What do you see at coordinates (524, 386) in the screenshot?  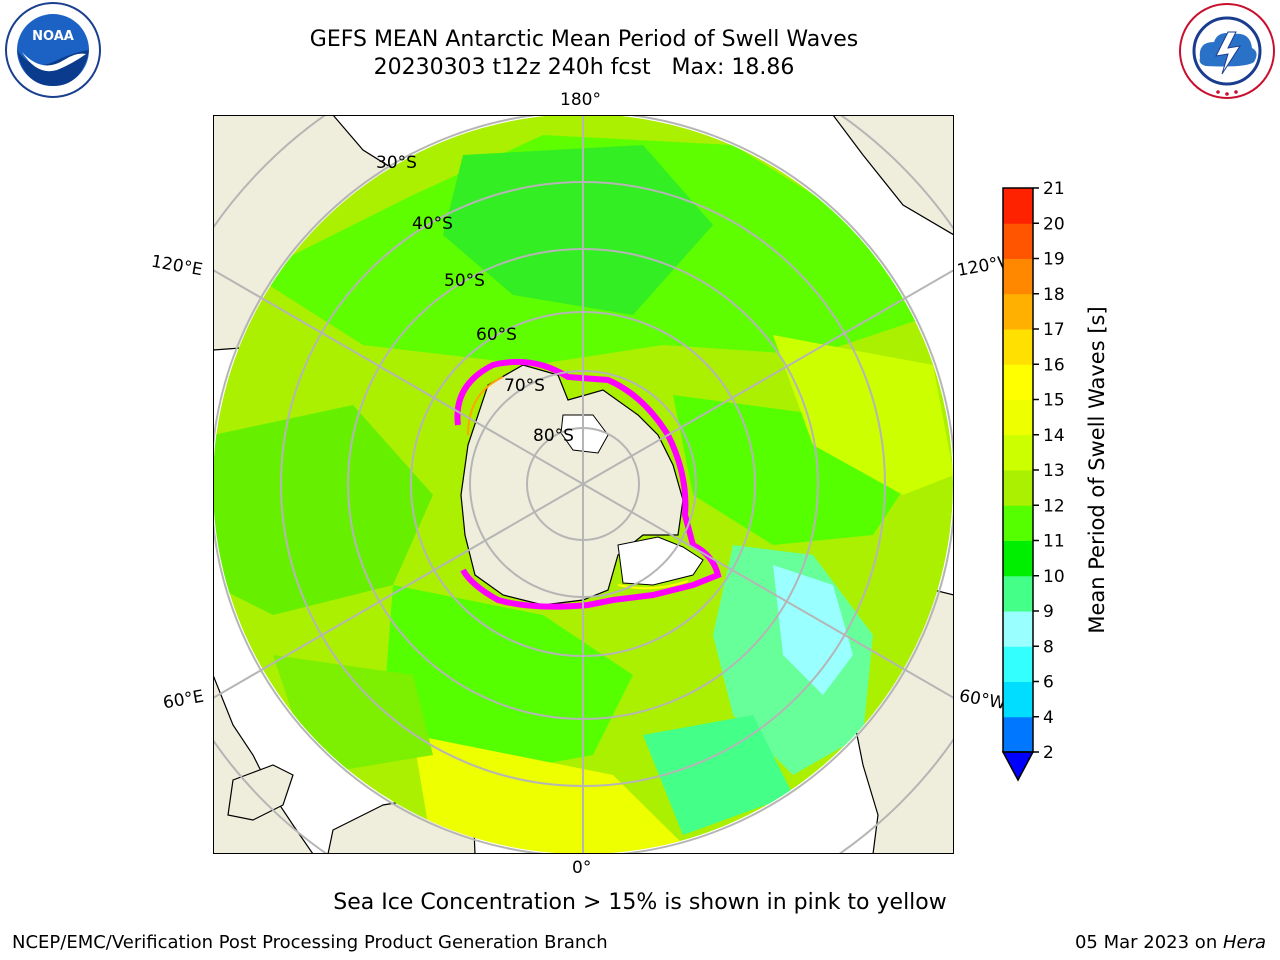 I see `latitude-label: 70°S` at bounding box center [524, 386].